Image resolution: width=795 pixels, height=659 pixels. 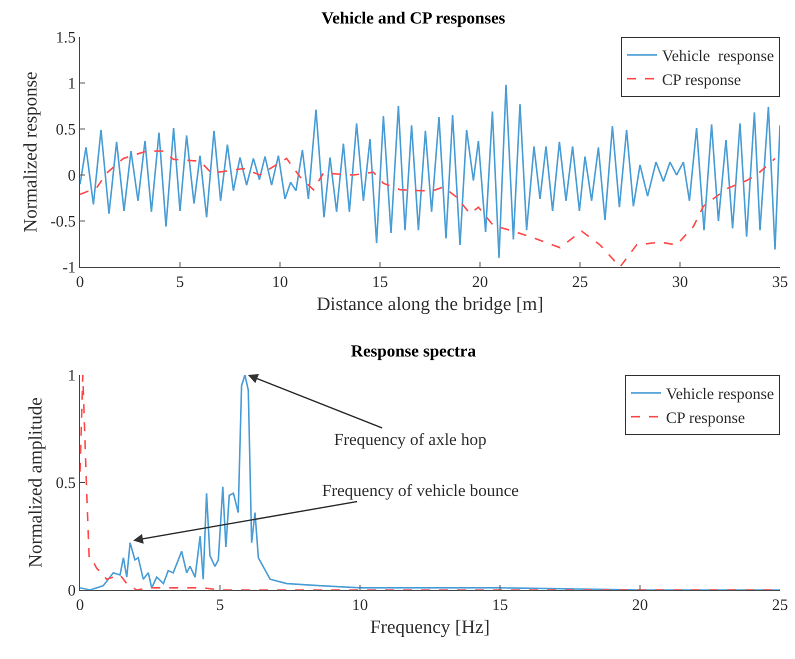 What do you see at coordinates (69, 268) in the screenshot?
I see `y-tick-label: -1` at bounding box center [69, 268].